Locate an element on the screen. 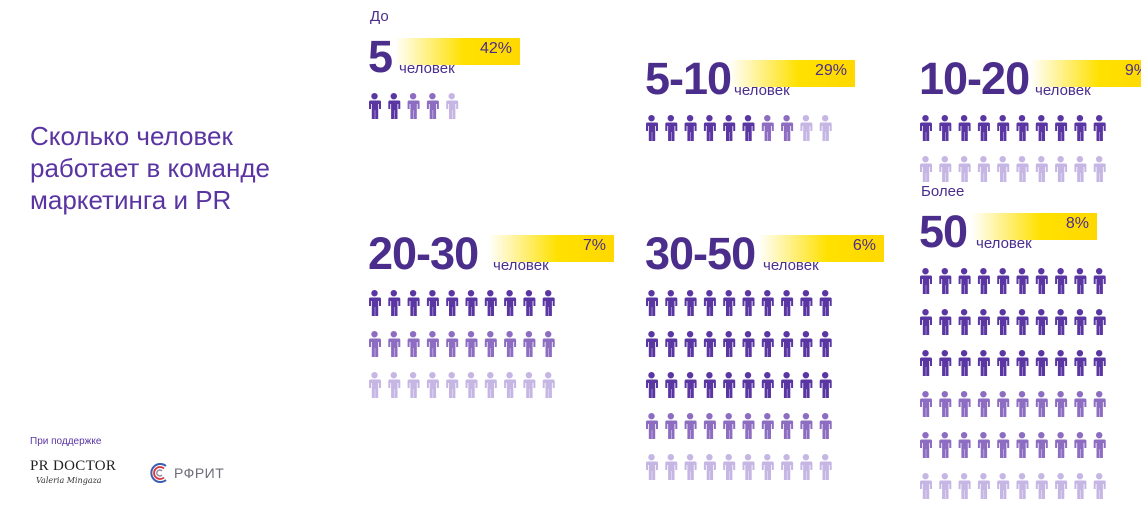 The image size is (1141, 521). category-prefix: До is located at coordinates (379, 16).